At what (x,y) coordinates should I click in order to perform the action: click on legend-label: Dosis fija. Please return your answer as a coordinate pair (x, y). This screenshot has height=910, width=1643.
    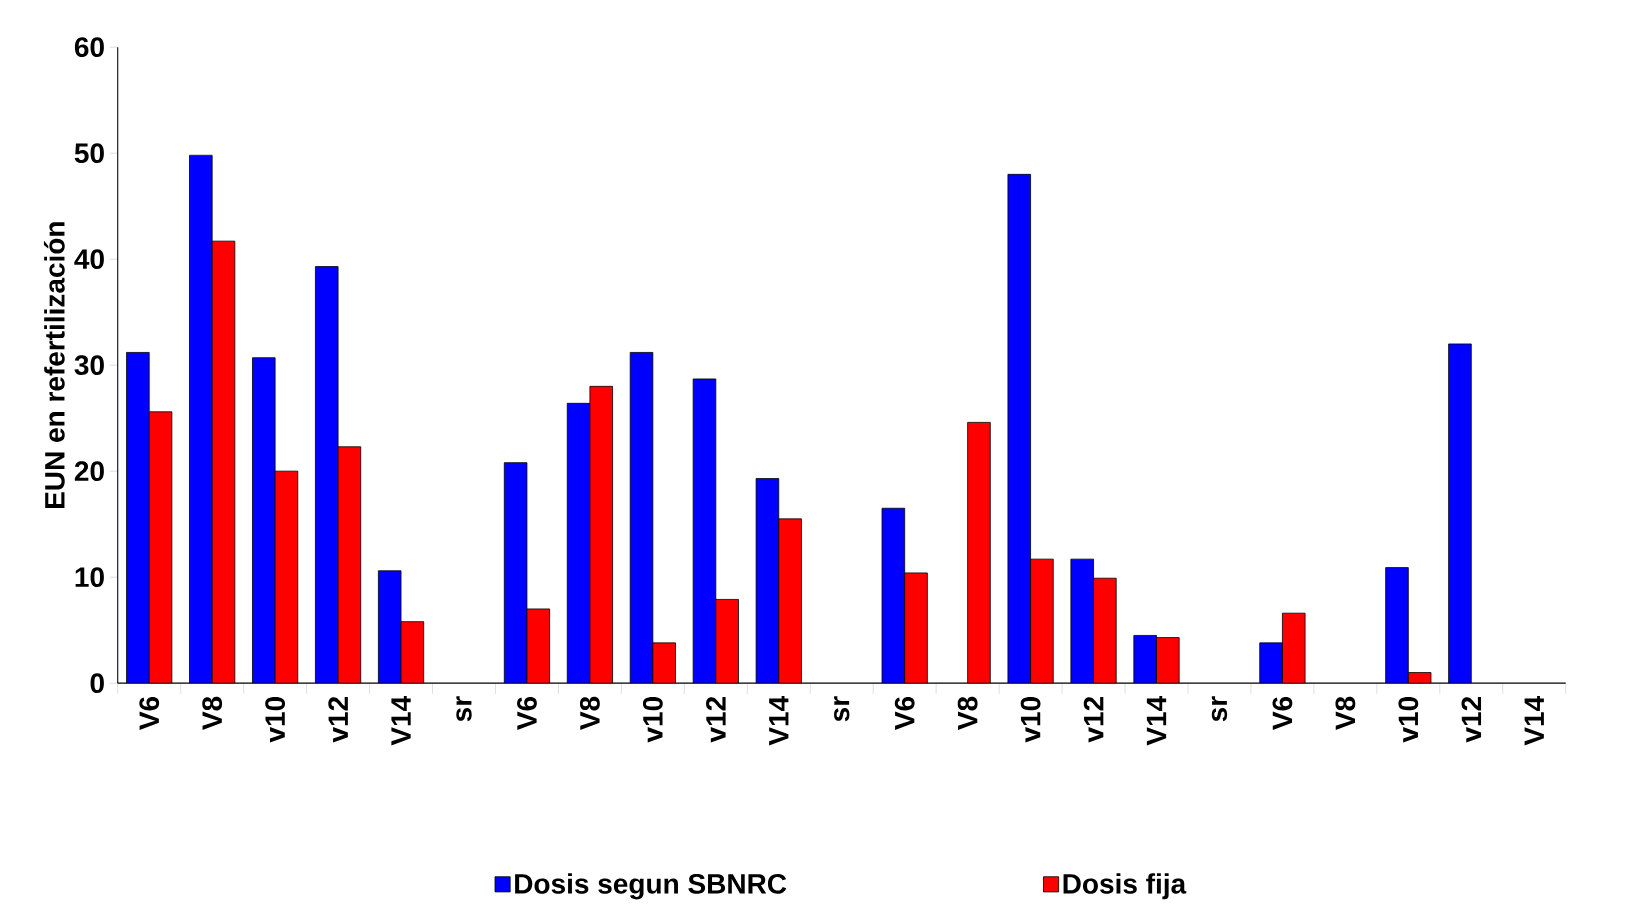
    Looking at the image, I should click on (1125, 886).